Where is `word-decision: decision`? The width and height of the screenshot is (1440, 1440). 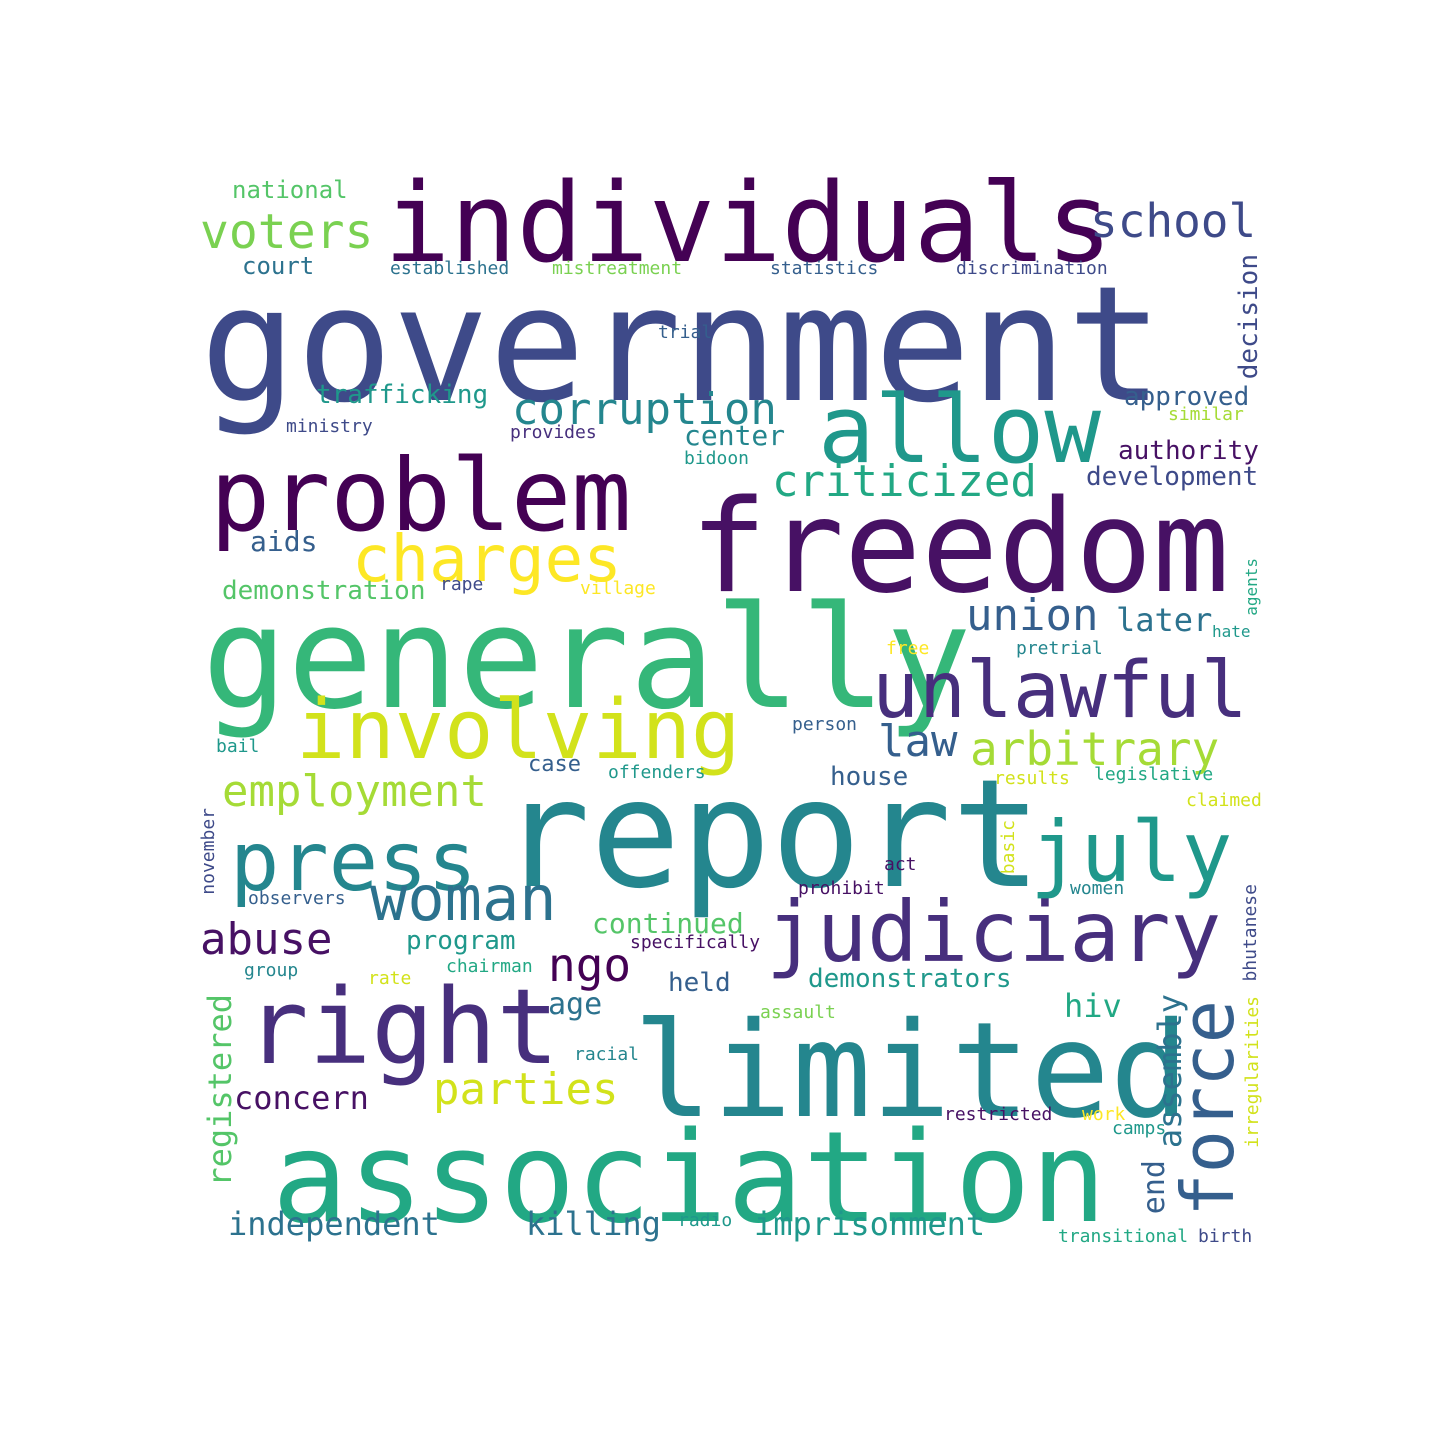
word-decision: decision is located at coordinates (1249, 317).